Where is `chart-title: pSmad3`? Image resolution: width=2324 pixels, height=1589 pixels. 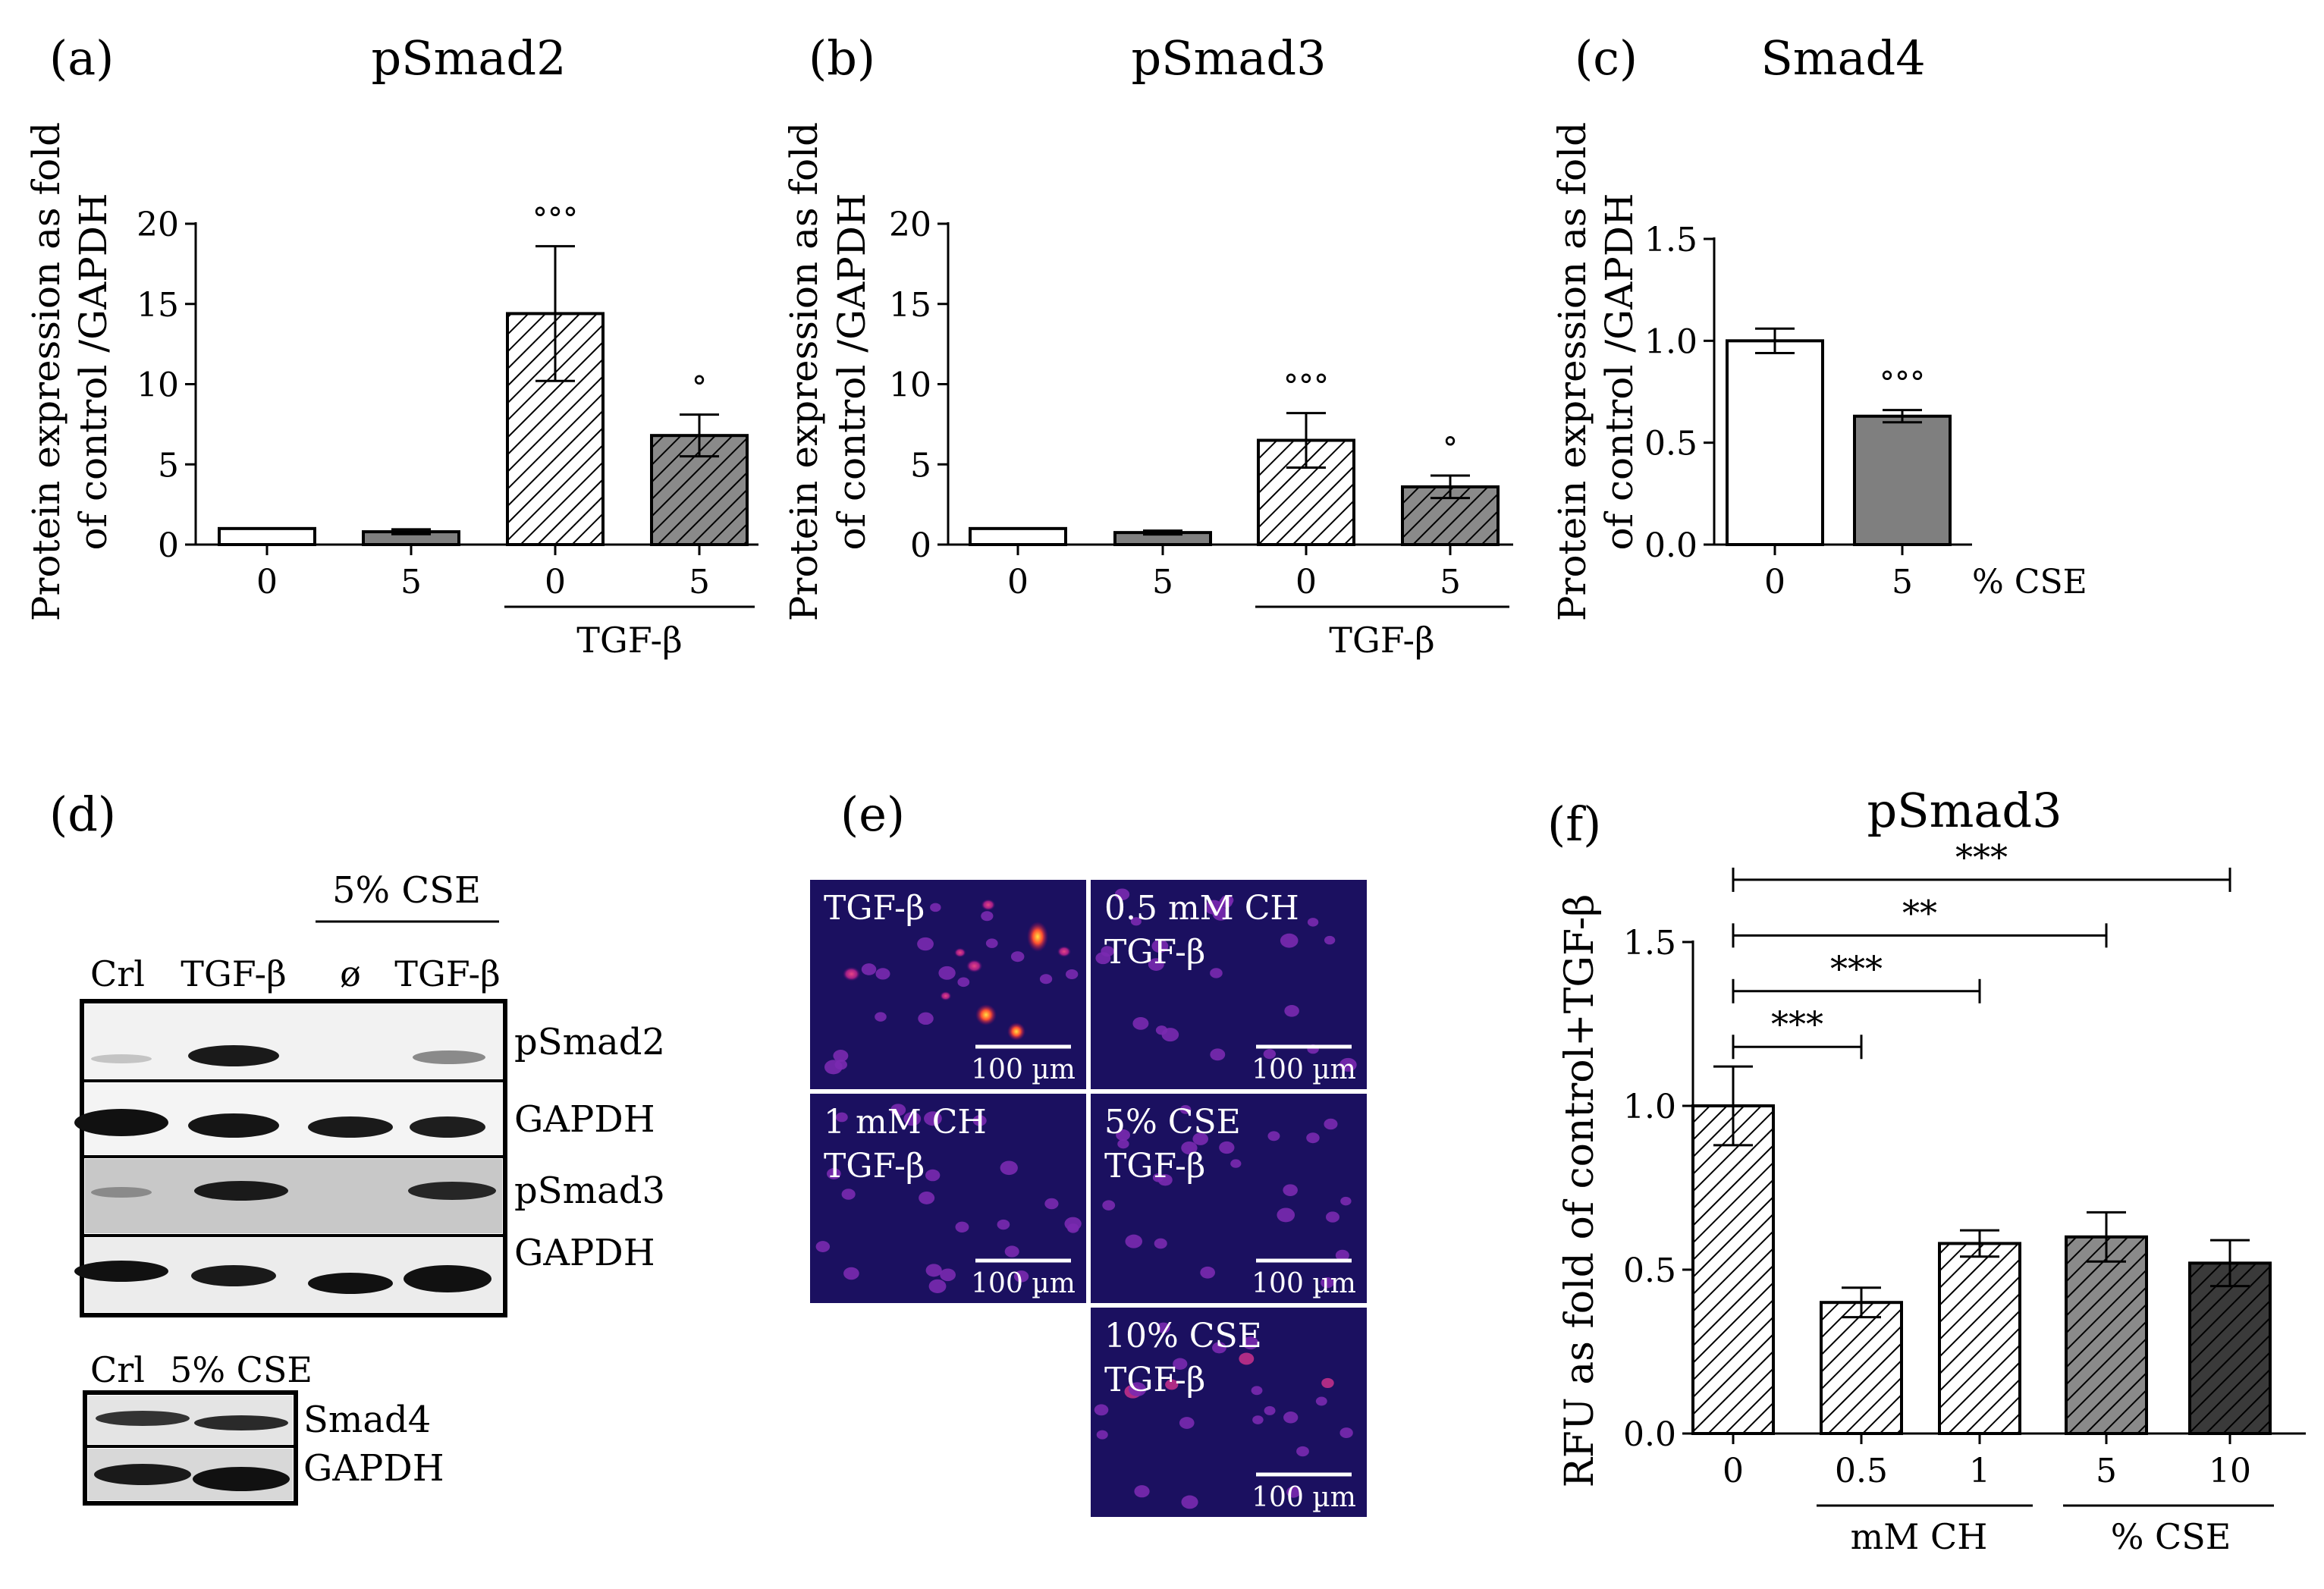 chart-title: pSmad3 is located at coordinates (1964, 811).